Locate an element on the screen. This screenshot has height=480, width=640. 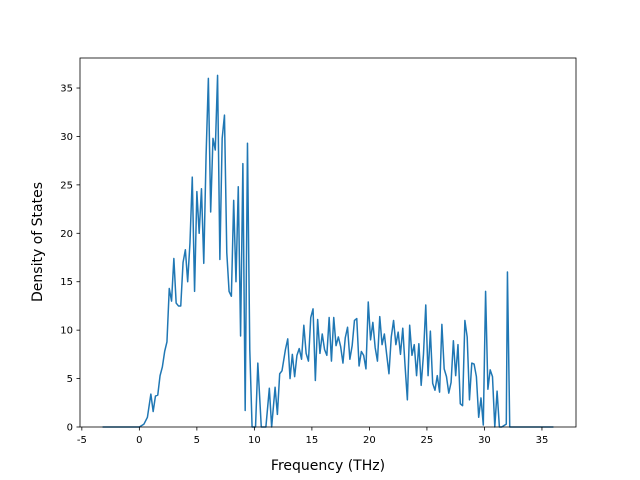
x-tick-label: 5 is located at coordinates (197, 440).